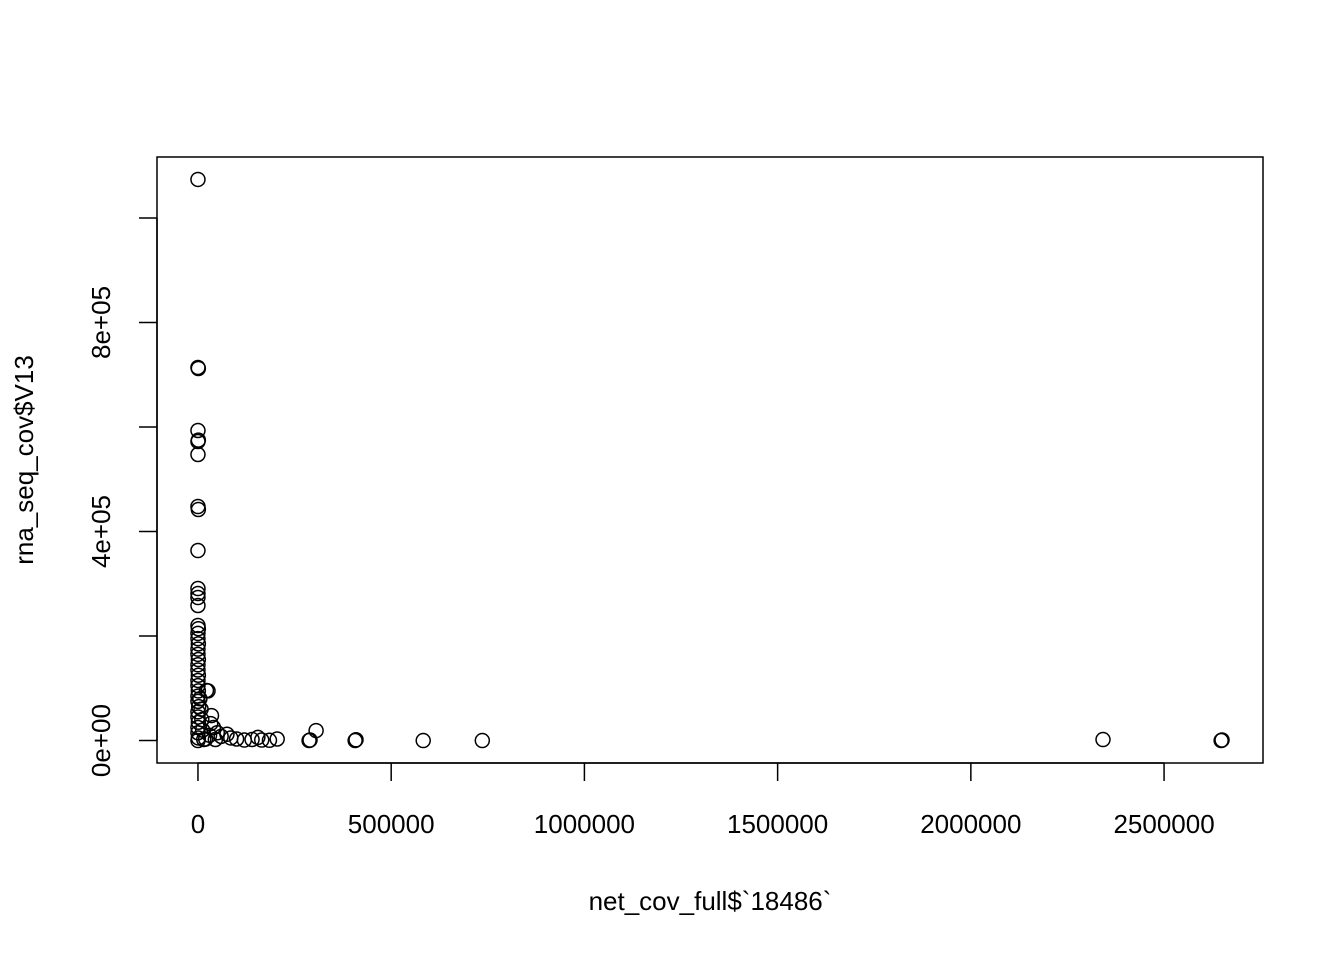 The height and width of the screenshot is (965, 1344). I want to click on x-tick-label: 1500000, so click(777, 824).